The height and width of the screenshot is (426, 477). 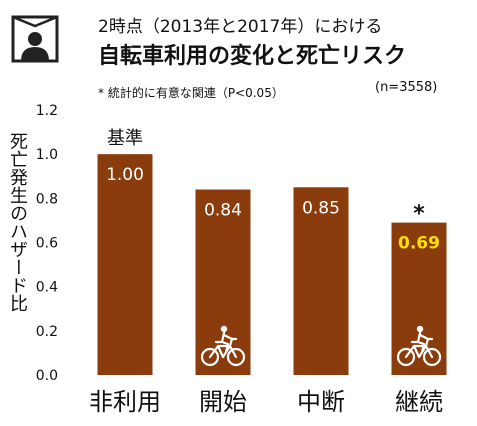 I want to click on chart-title-line1: 2時点（2013年と2017年）における, so click(x=240, y=27).